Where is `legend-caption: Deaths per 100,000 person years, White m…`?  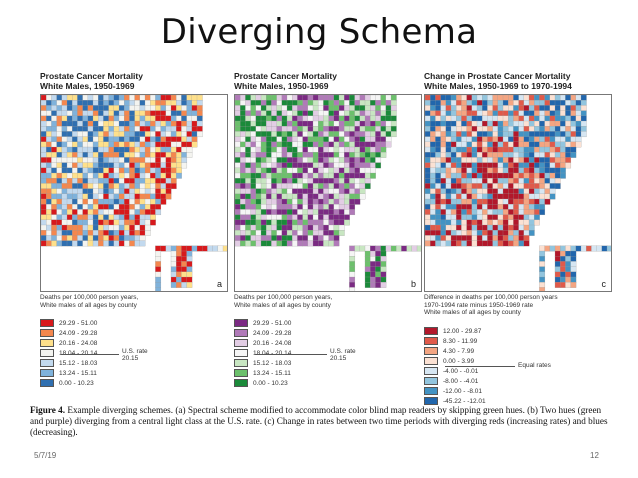 legend-caption: Deaths per 100,000 person years, White m… is located at coordinates (135, 301).